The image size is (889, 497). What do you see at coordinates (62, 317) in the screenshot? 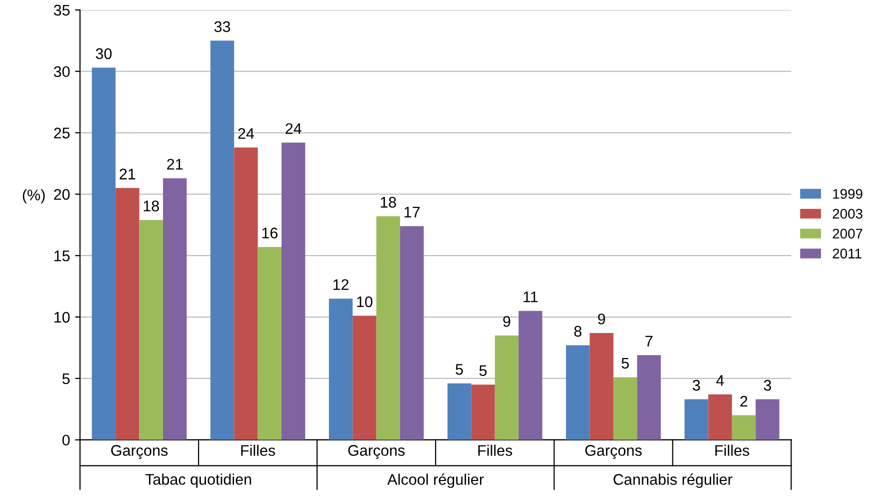
I see `y-tick-label: 10` at bounding box center [62, 317].